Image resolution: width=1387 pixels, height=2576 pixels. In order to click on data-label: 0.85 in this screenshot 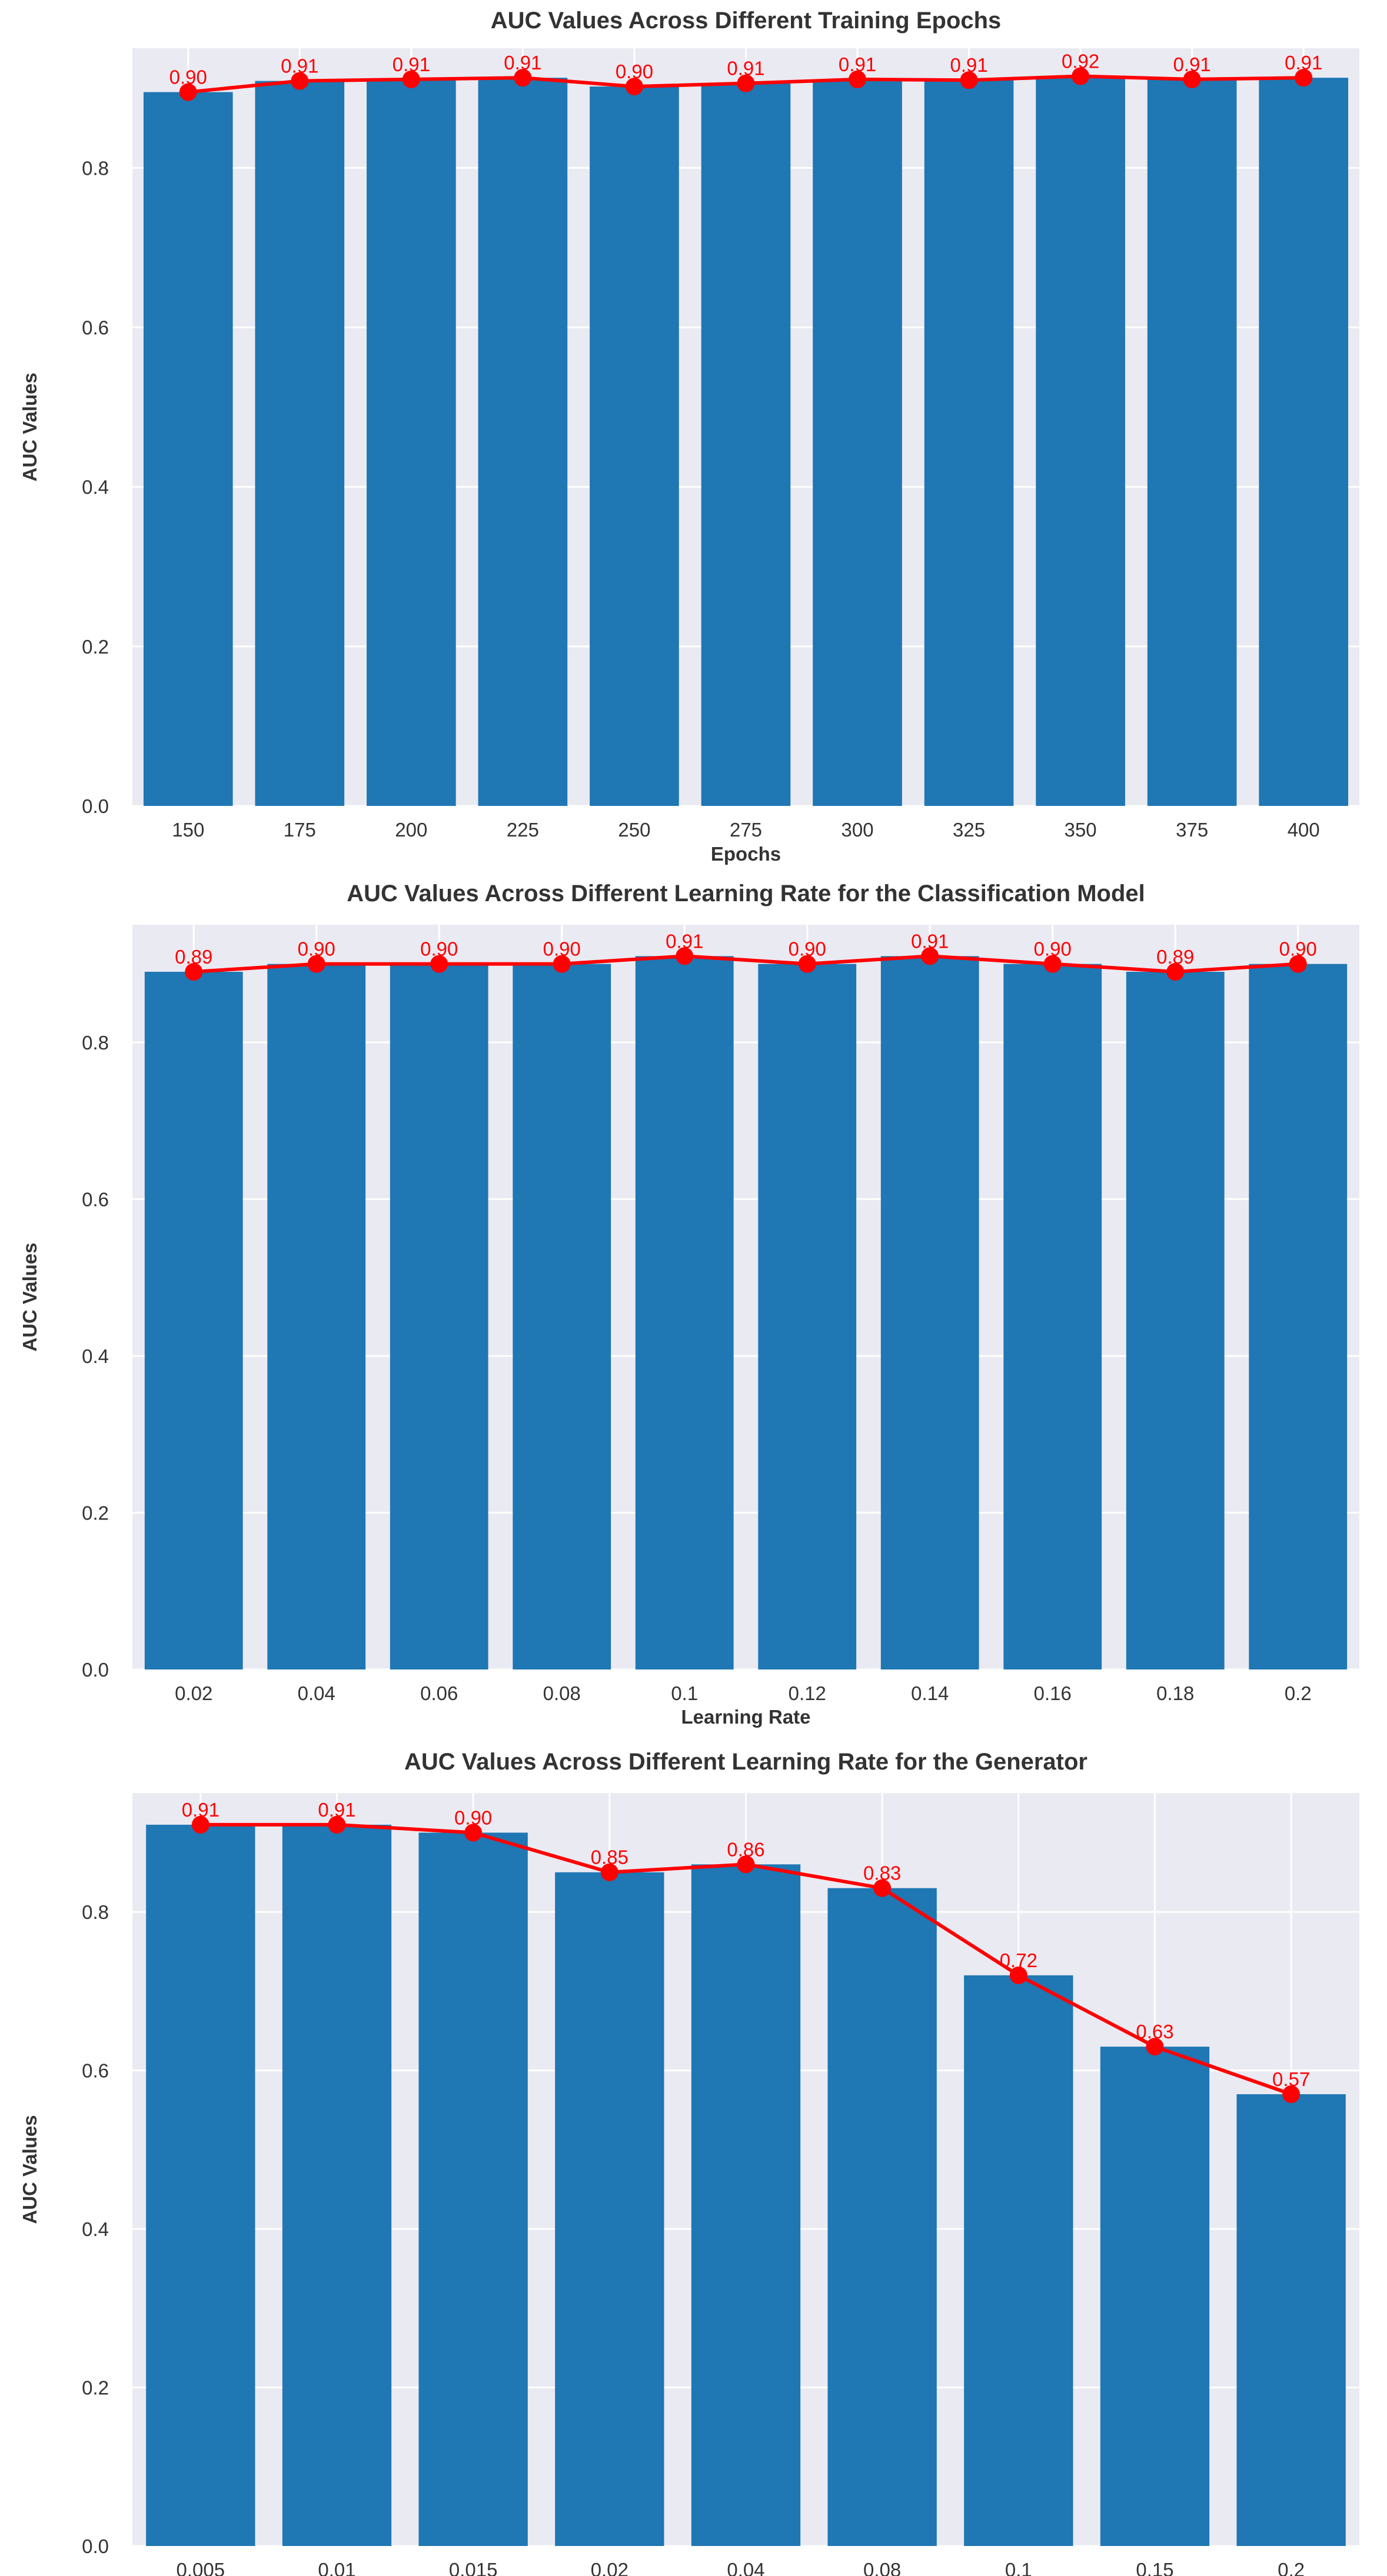, I will do `click(609, 1857)`.